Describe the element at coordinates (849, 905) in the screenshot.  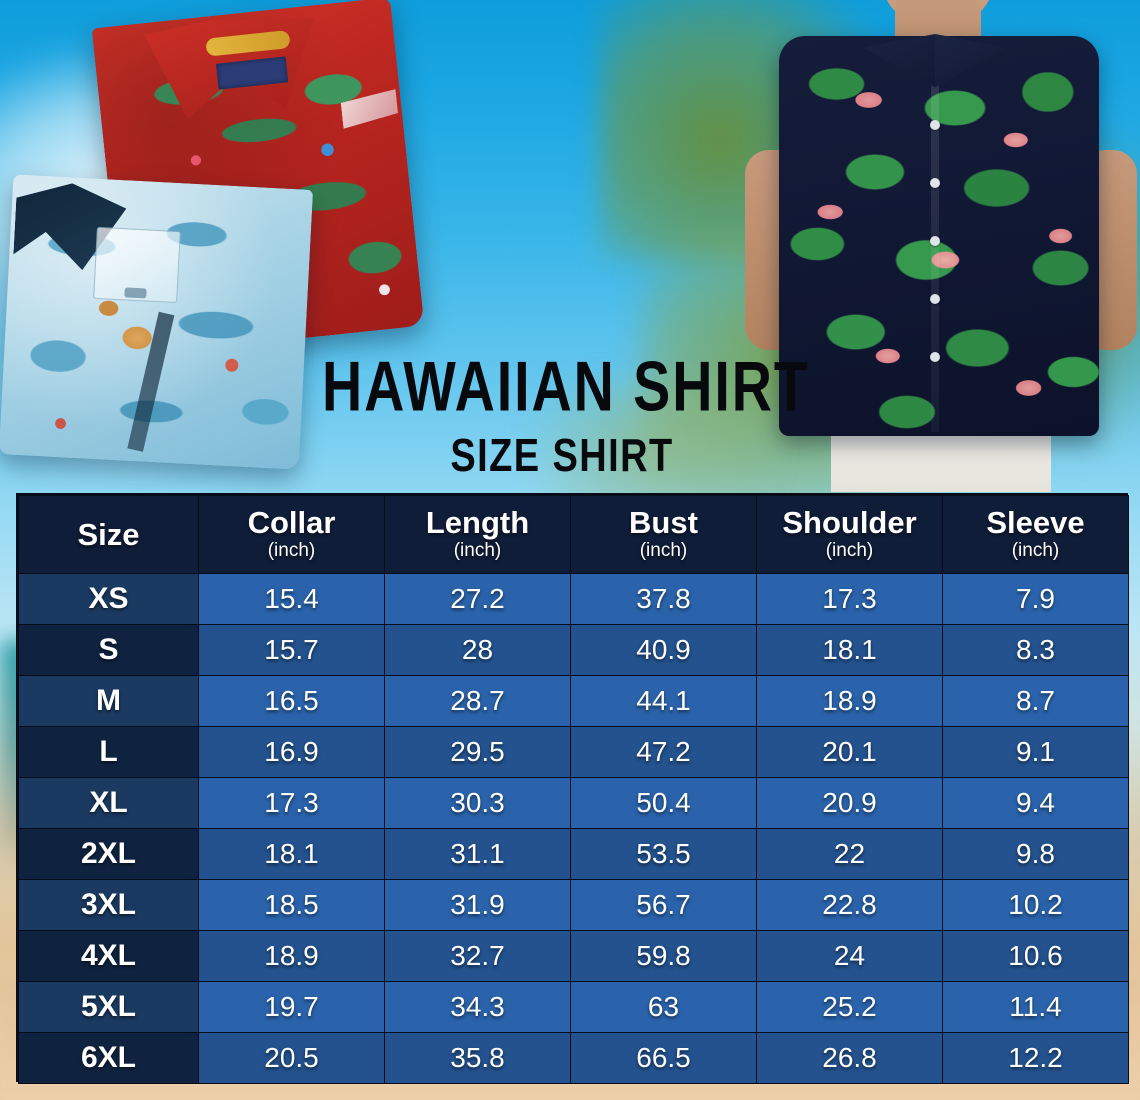
I see `shoulder-cell: 22.8` at that location.